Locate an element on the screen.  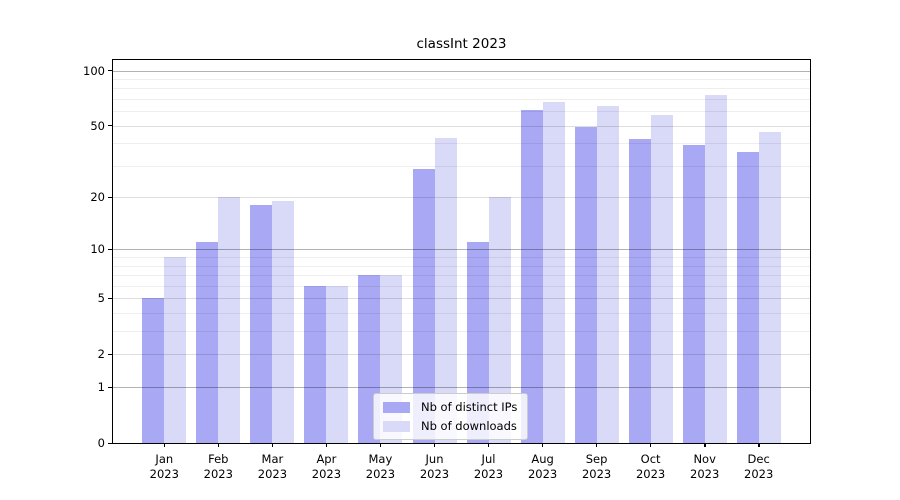
y-tick-label: 2 is located at coordinates (101, 354).